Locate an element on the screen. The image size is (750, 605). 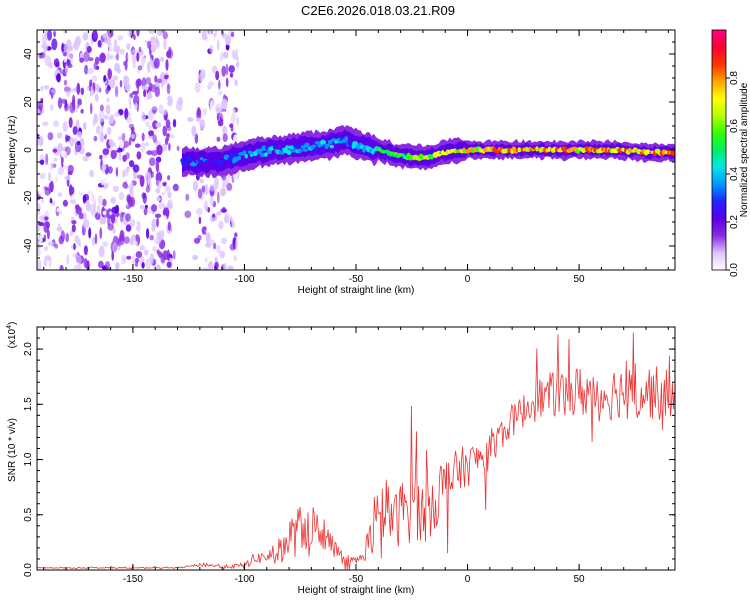
colorbar-frame is located at coordinates (719, 150).